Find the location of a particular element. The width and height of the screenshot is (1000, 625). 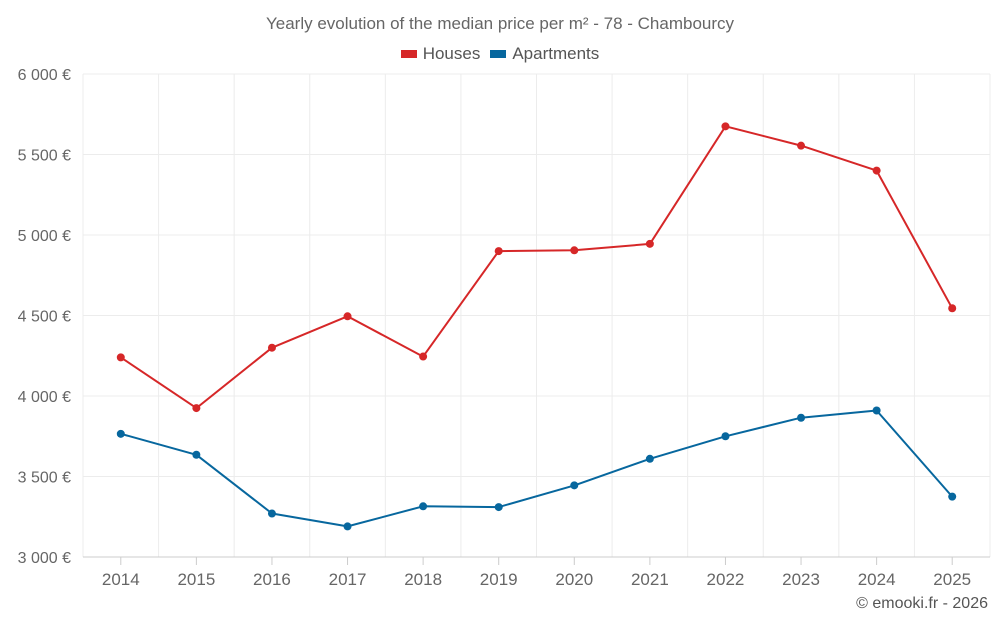

y-tick-label: 4 000 € is located at coordinates (44, 397).